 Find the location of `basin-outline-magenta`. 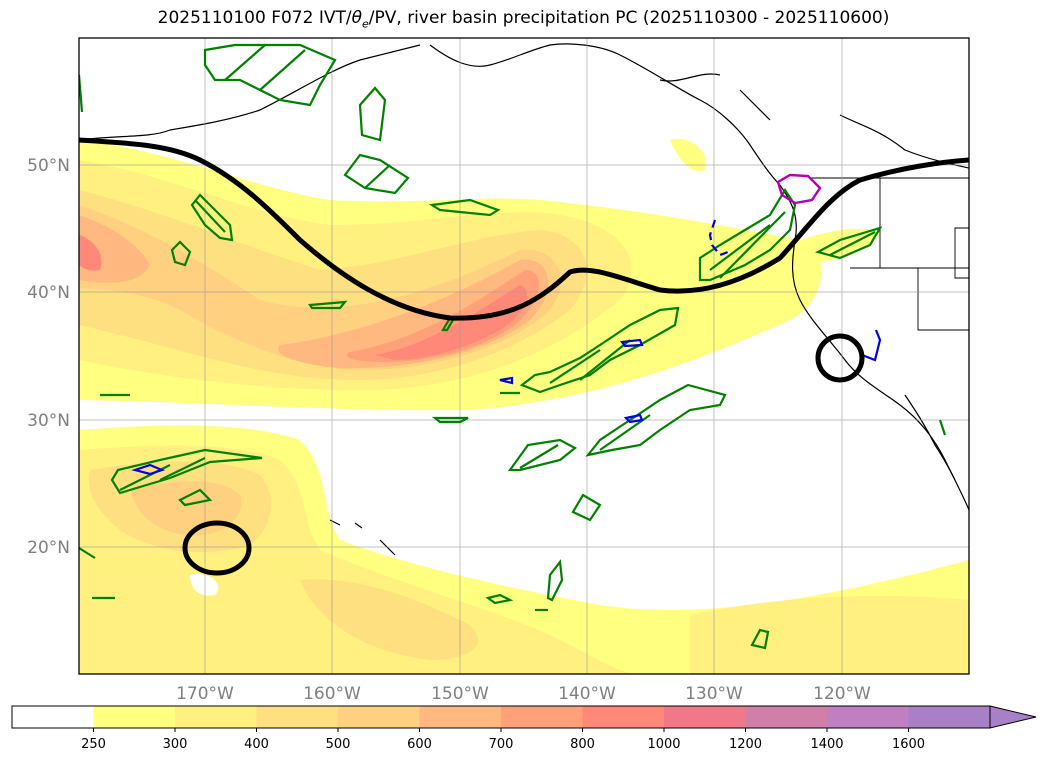

basin-outline-magenta is located at coordinates (799, 189).